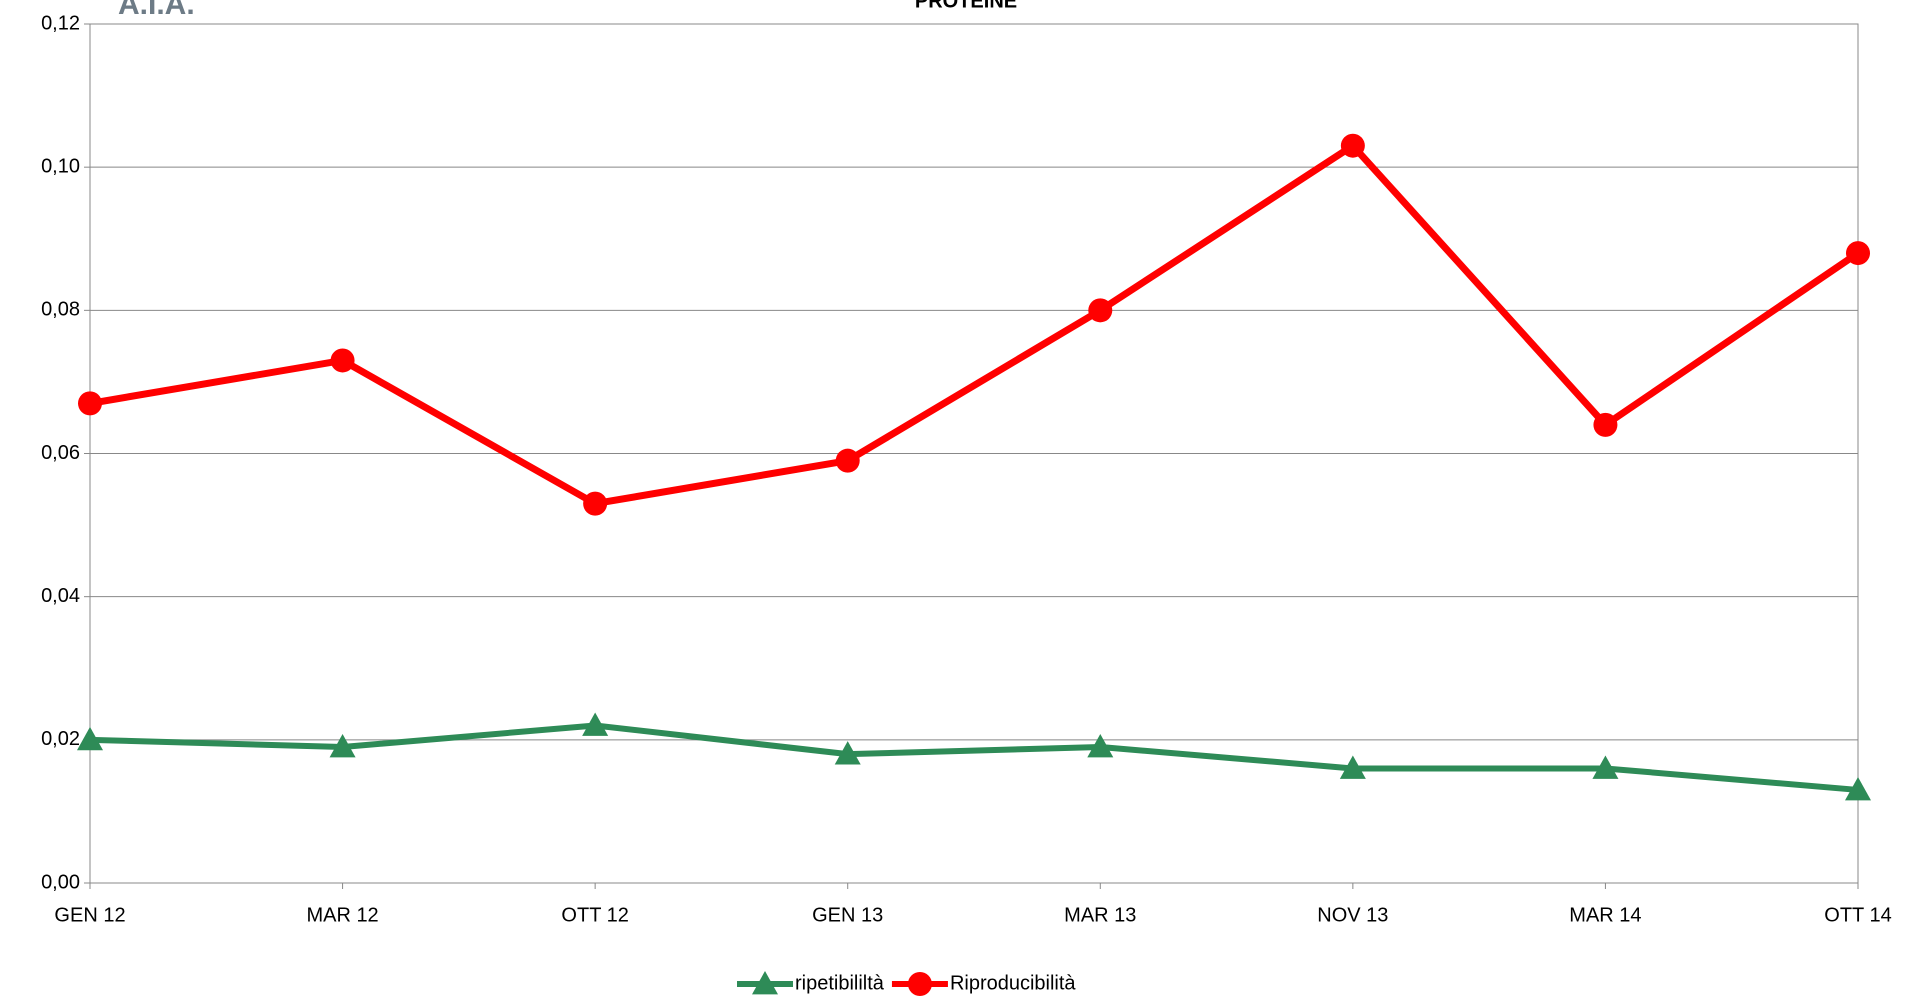 The width and height of the screenshot is (1910, 1000). I want to click on x-tick-label: MAR 14, so click(1605, 915).